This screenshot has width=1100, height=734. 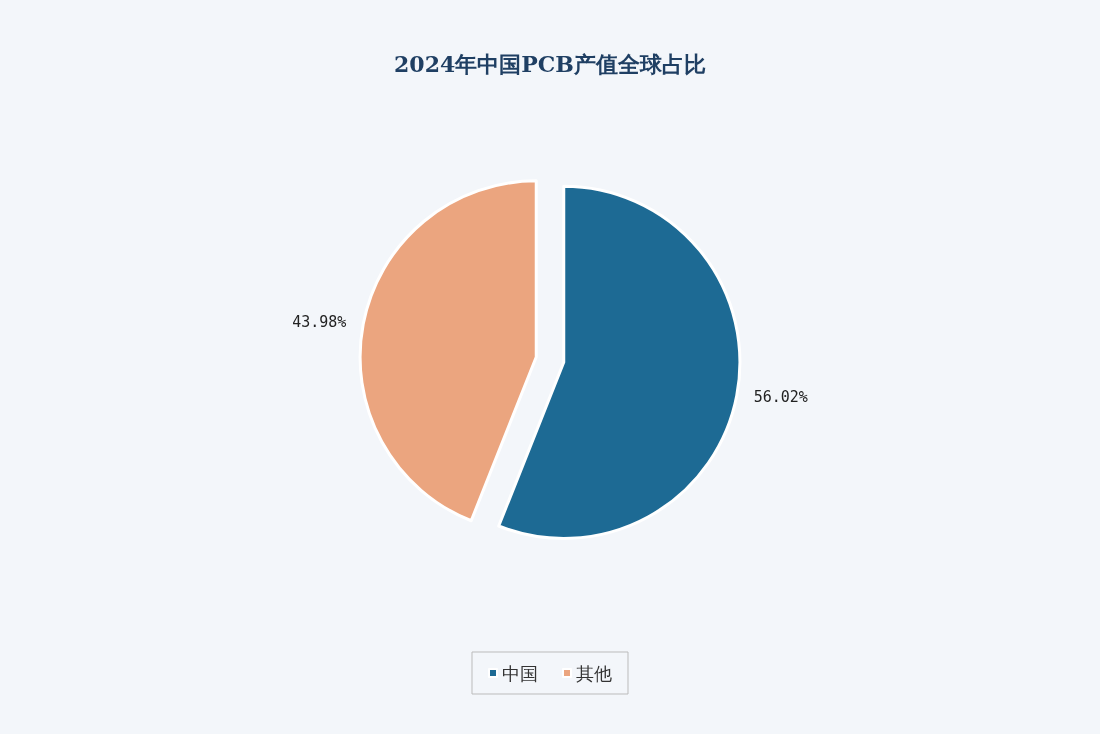 I want to click on data-label: 56.02%, so click(x=780, y=396).